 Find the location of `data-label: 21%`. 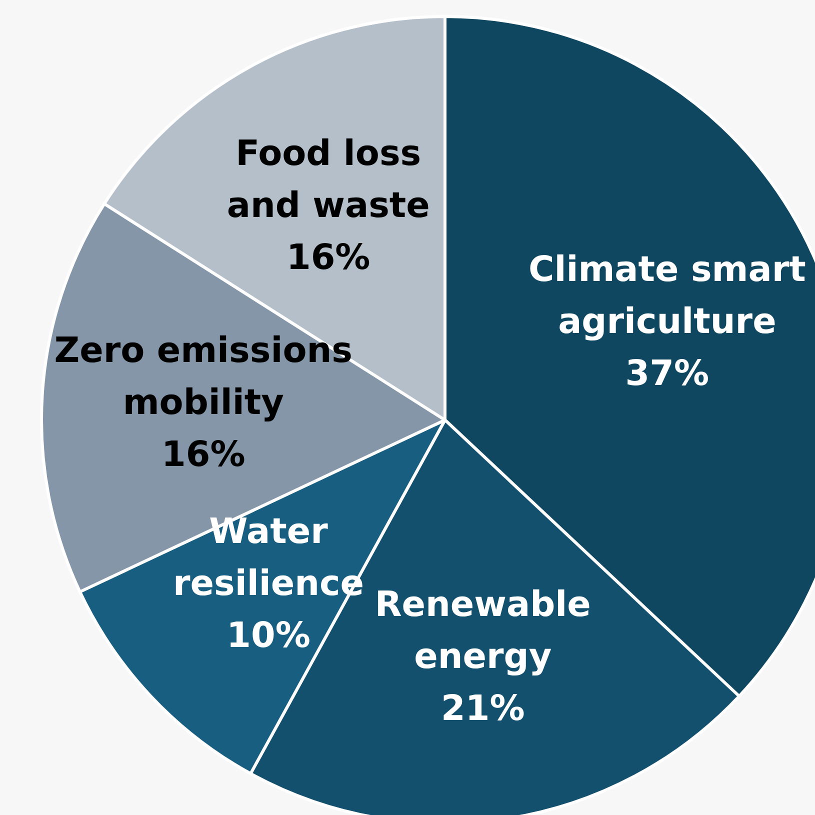

data-label: 21% is located at coordinates (482, 709).